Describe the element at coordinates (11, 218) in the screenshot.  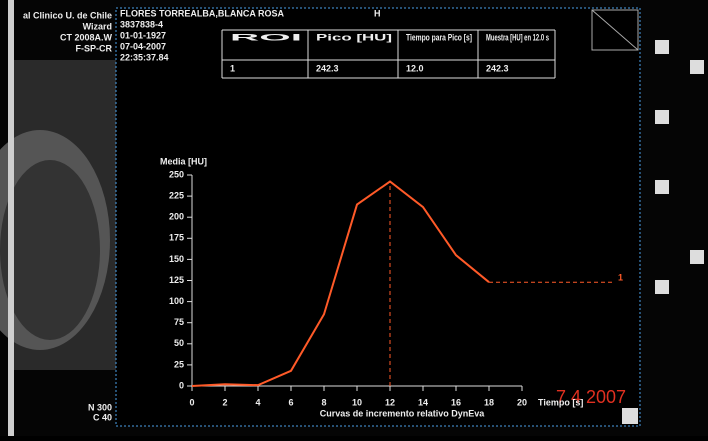
I see `left-edge` at that location.